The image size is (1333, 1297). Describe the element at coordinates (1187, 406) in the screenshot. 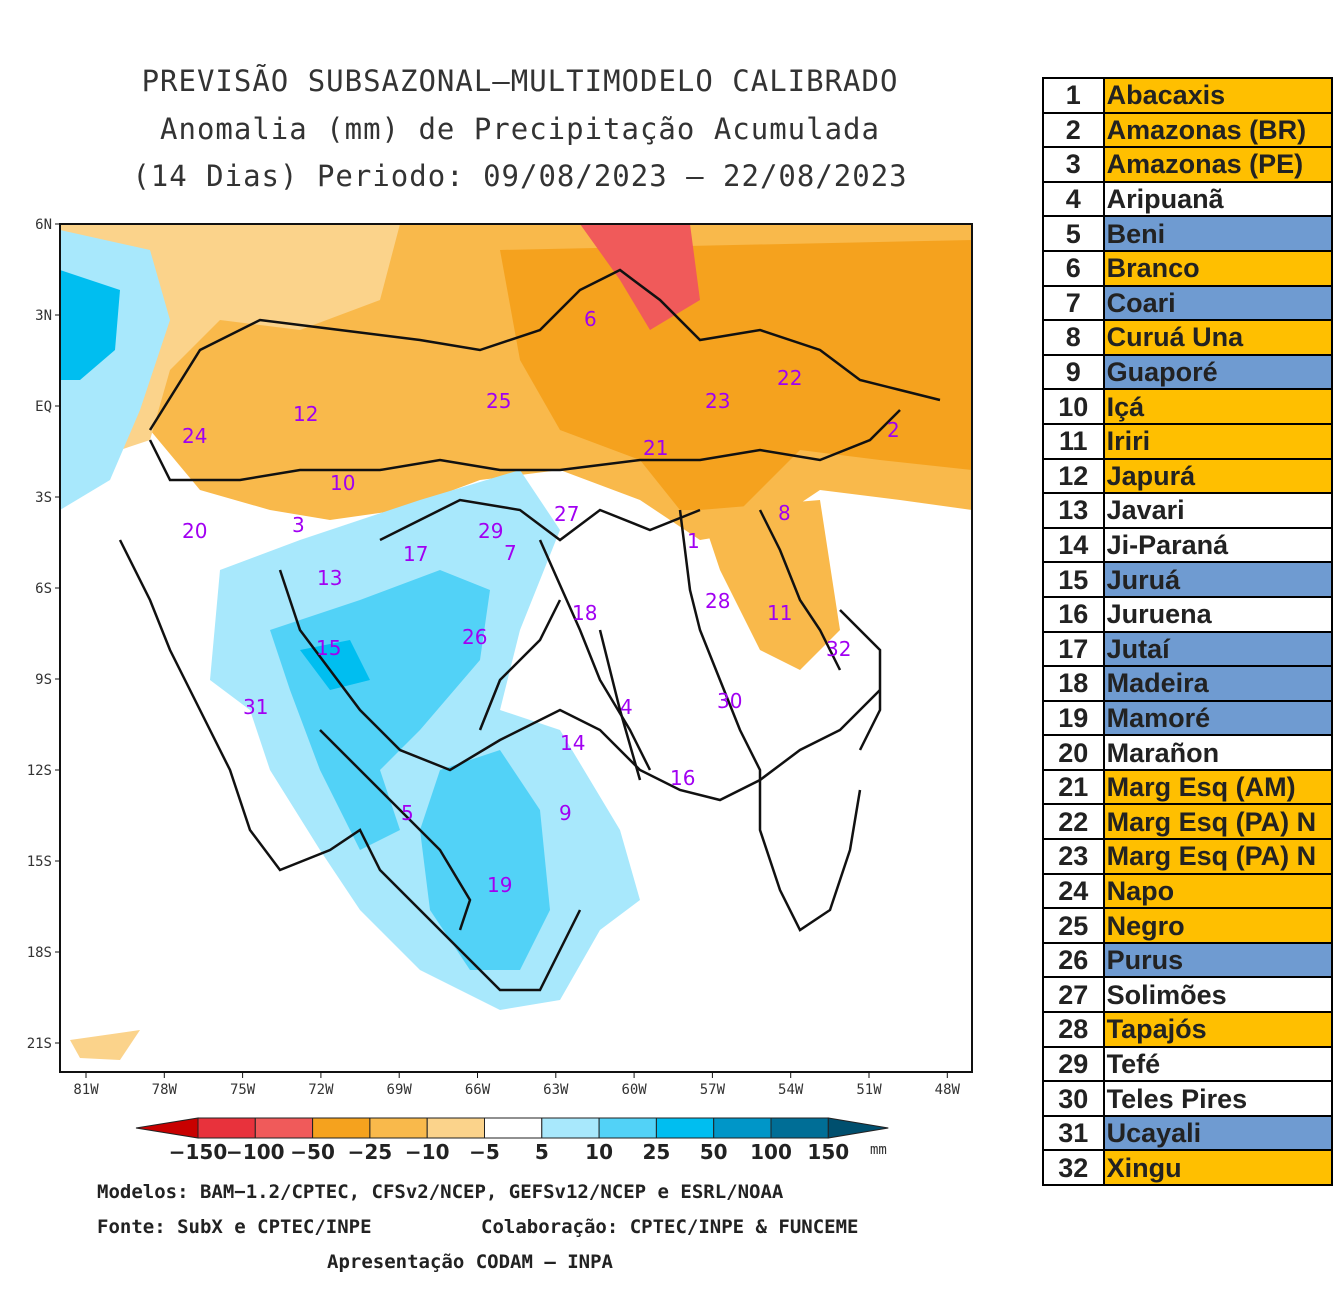

I see `legend-row: 10 Içá` at that location.